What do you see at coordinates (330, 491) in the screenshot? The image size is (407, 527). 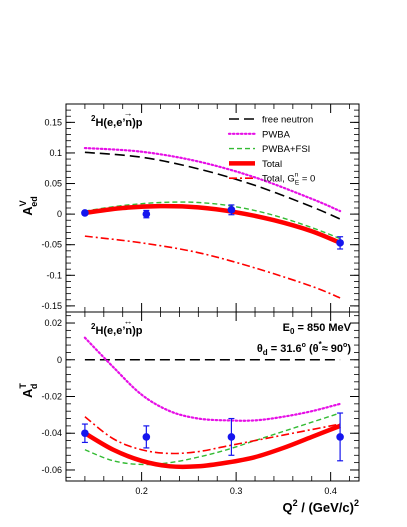 I see `x-tick-label: 0.4` at bounding box center [330, 491].